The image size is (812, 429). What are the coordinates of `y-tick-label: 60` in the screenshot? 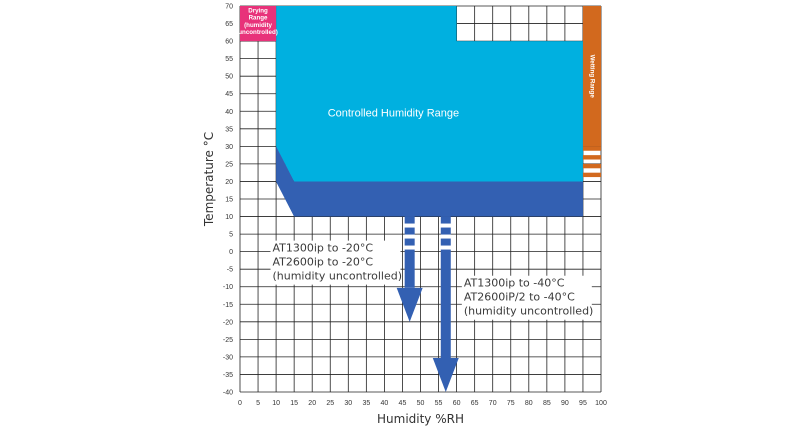 It's located at (229, 42).